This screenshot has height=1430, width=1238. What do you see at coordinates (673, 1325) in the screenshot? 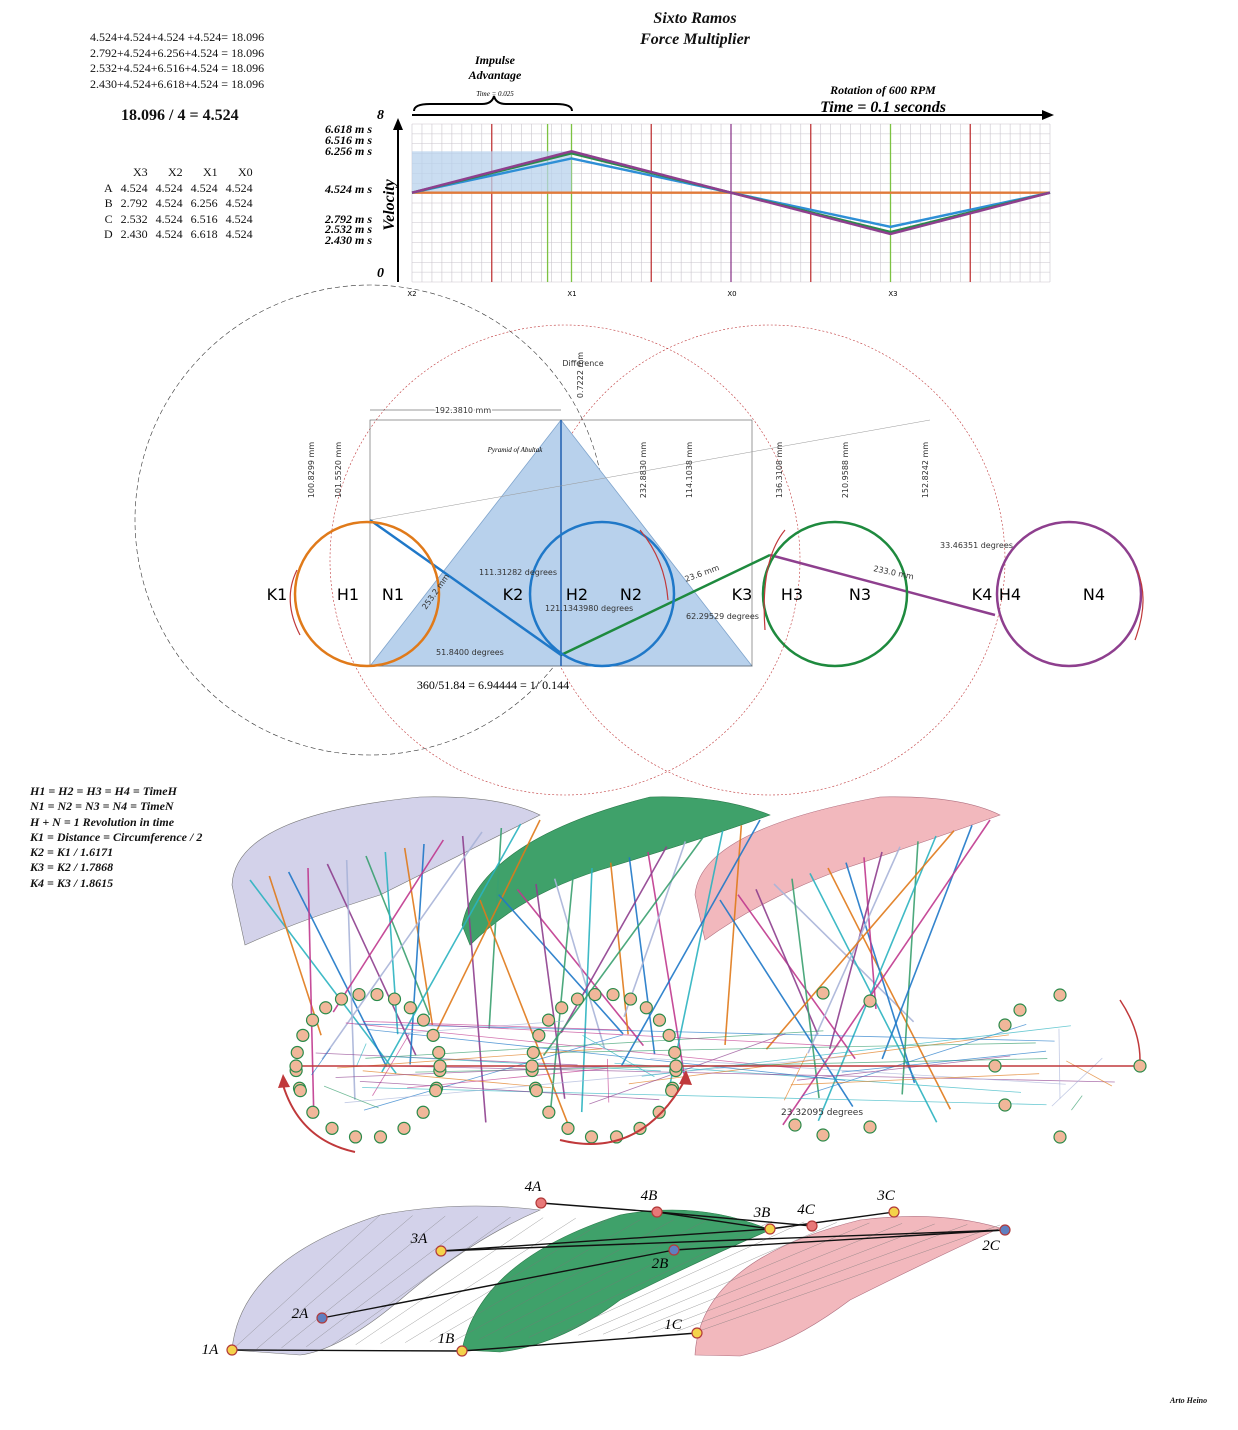
I see `point-label: 1C` at bounding box center [673, 1325].